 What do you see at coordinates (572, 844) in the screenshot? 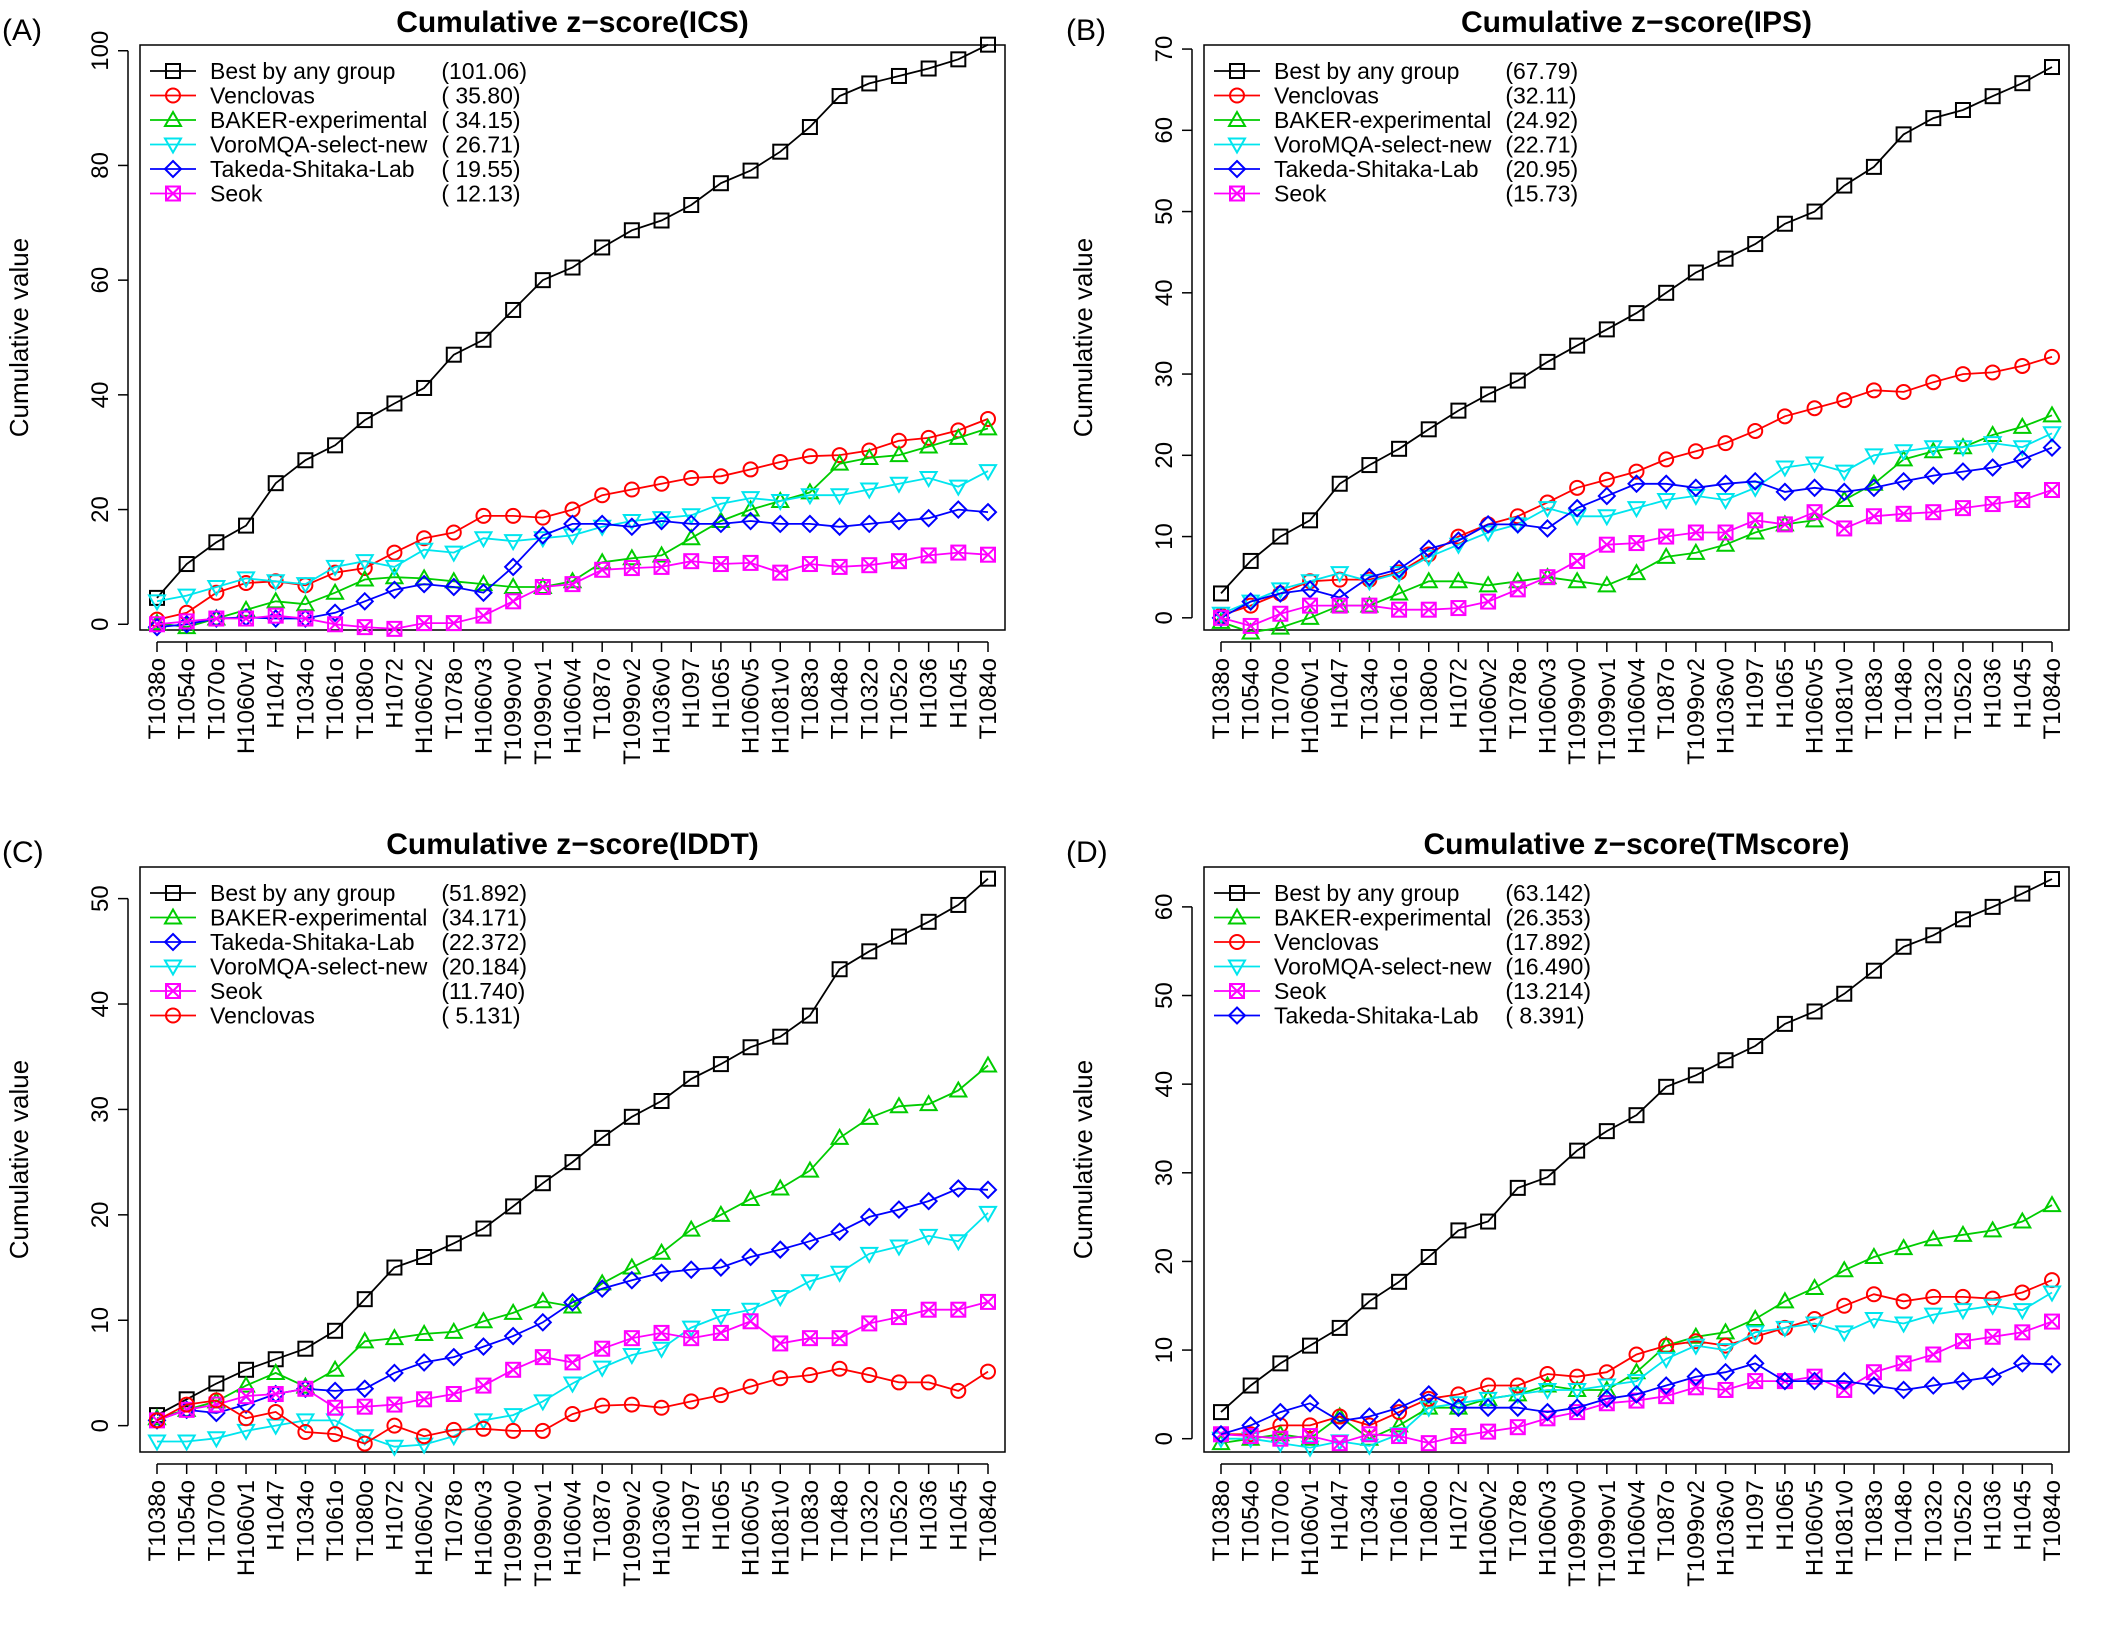
I see `chart-title: Cumulative z−score(lDDT)` at bounding box center [572, 844].